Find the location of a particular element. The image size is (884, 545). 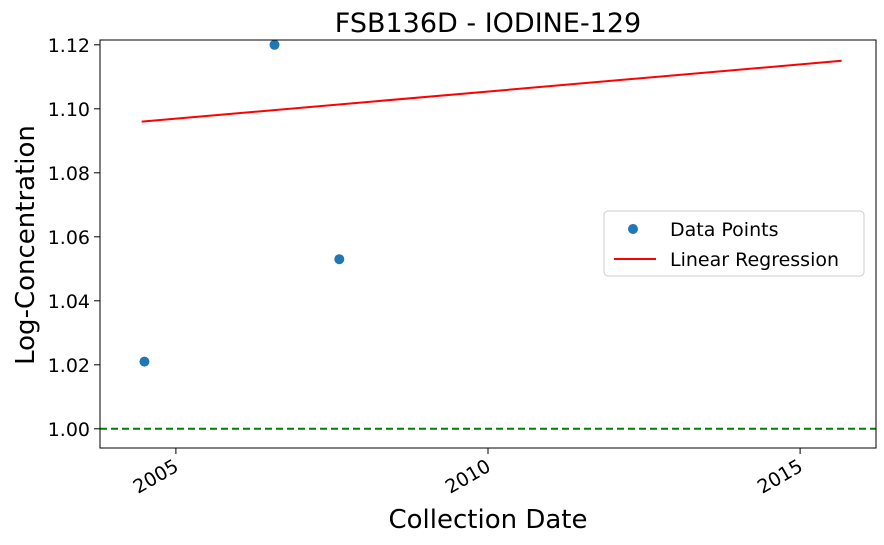

y-tick-label: 1.02 is located at coordinates (69, 366).